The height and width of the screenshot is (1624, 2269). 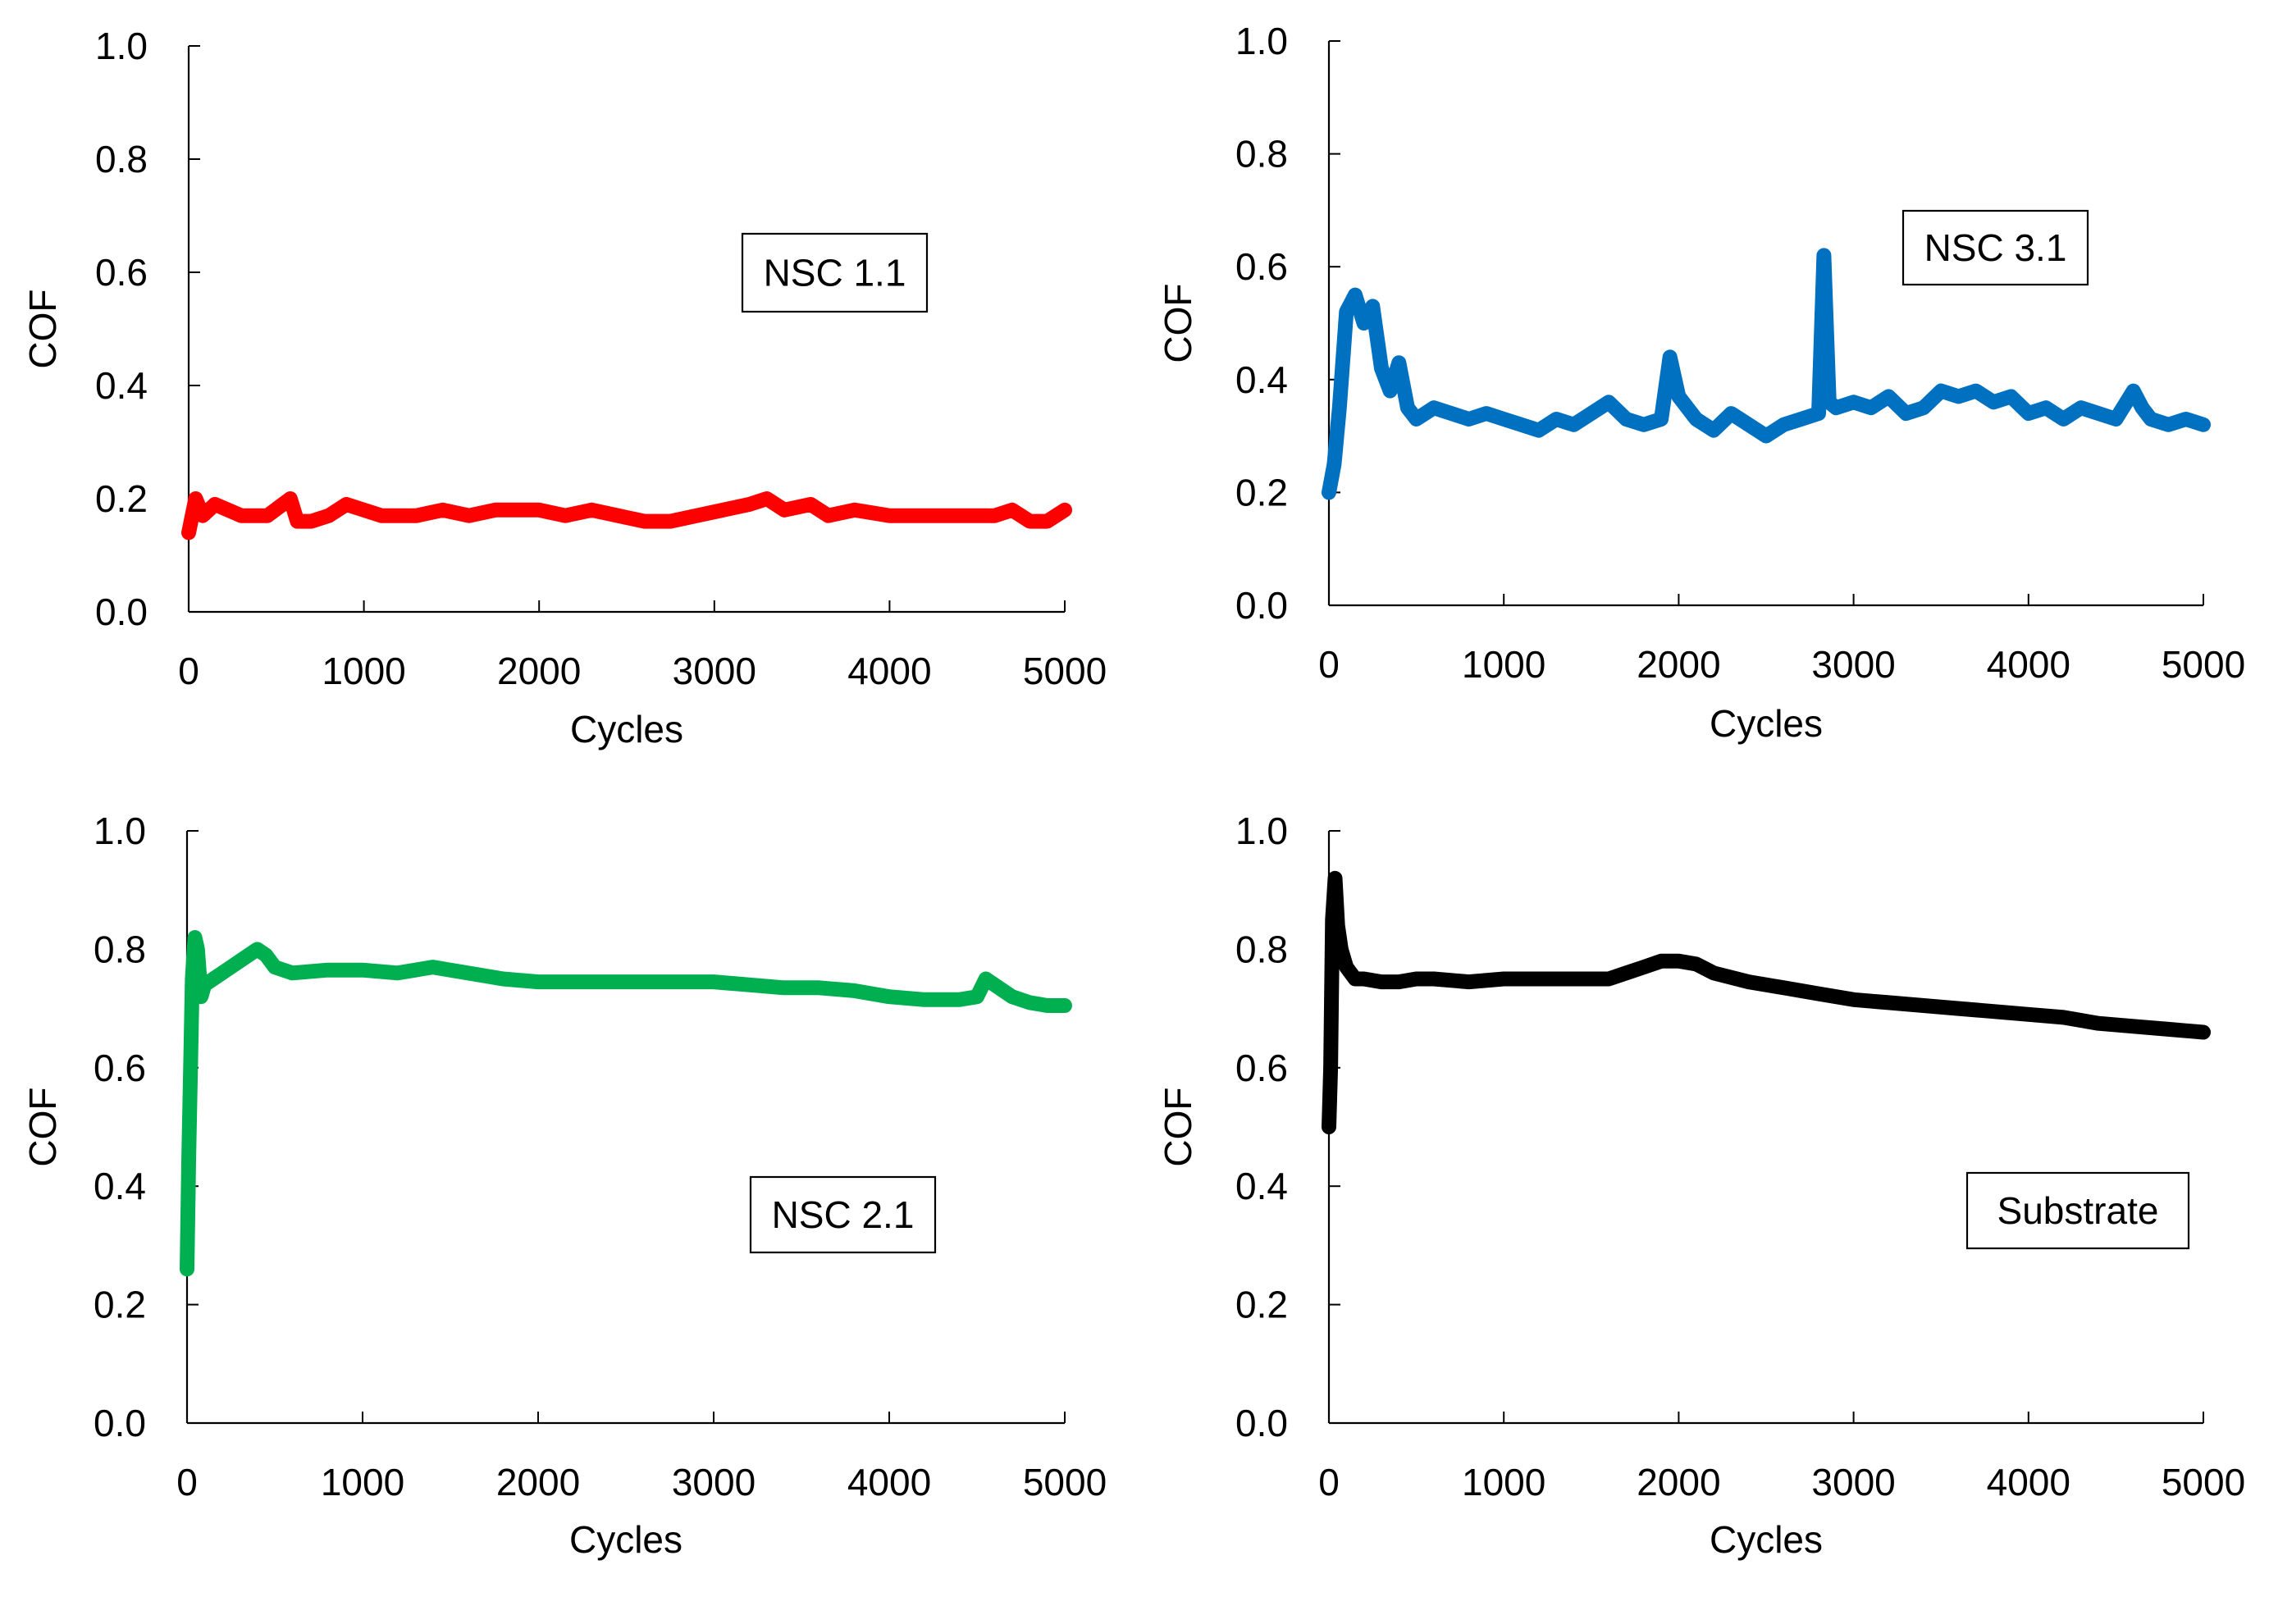 I want to click on series-label-text: NSC 2.1, so click(x=843, y=1214).